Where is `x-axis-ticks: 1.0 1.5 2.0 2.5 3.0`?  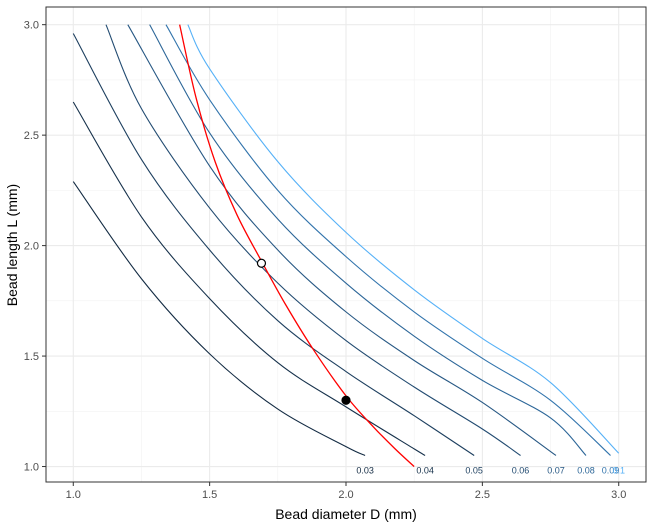 x-axis-ticks: 1.0 1.5 2.0 2.5 3.0 is located at coordinates (346, 491).